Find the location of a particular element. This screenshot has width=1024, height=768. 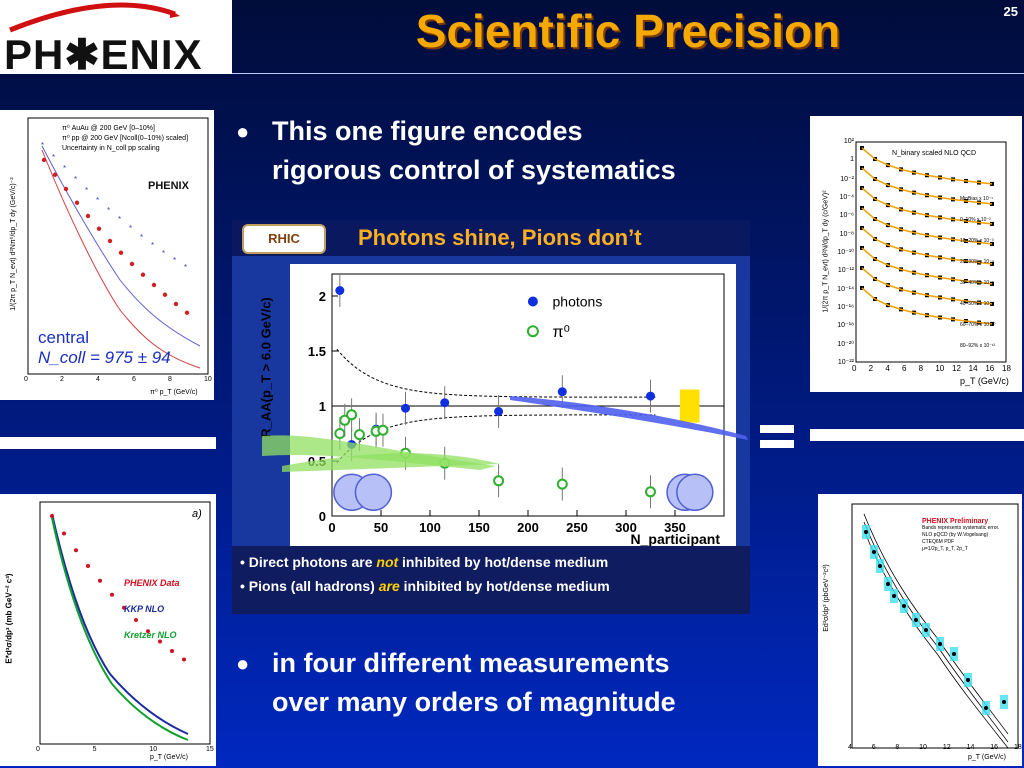

tl-annot-line2: N_coll = 975 ± 94 is located at coordinates (104, 357).